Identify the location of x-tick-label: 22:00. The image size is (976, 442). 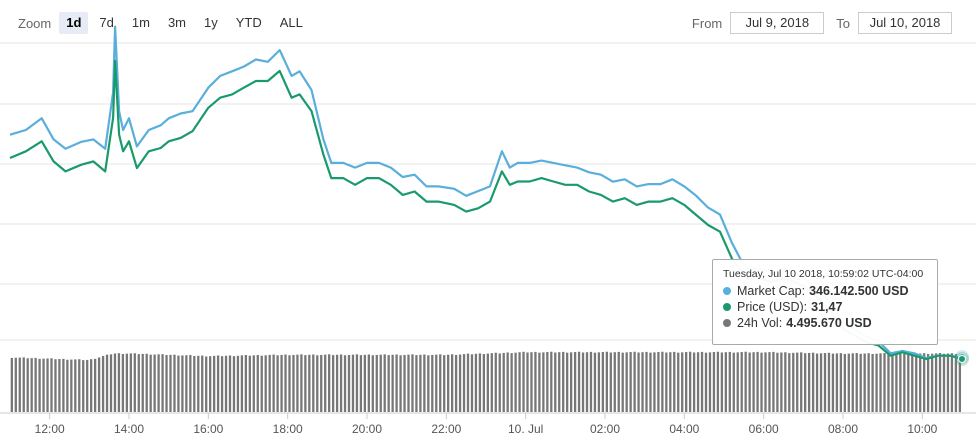
(446, 429).